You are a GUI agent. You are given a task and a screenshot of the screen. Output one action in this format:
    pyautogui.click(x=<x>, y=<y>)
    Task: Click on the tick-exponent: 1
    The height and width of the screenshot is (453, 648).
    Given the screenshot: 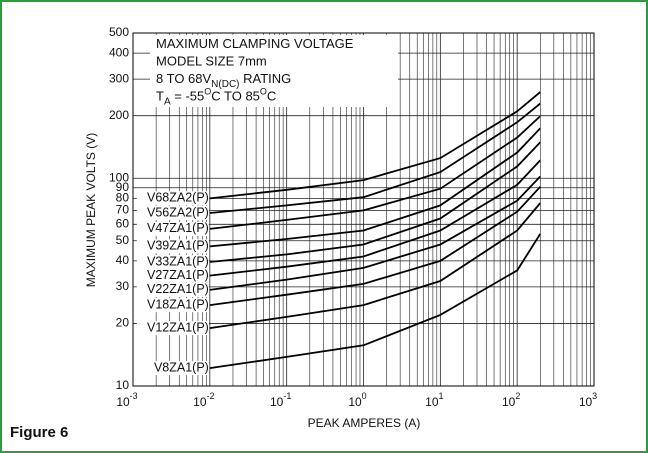 What is the action you would take?
    pyautogui.click(x=441, y=396)
    